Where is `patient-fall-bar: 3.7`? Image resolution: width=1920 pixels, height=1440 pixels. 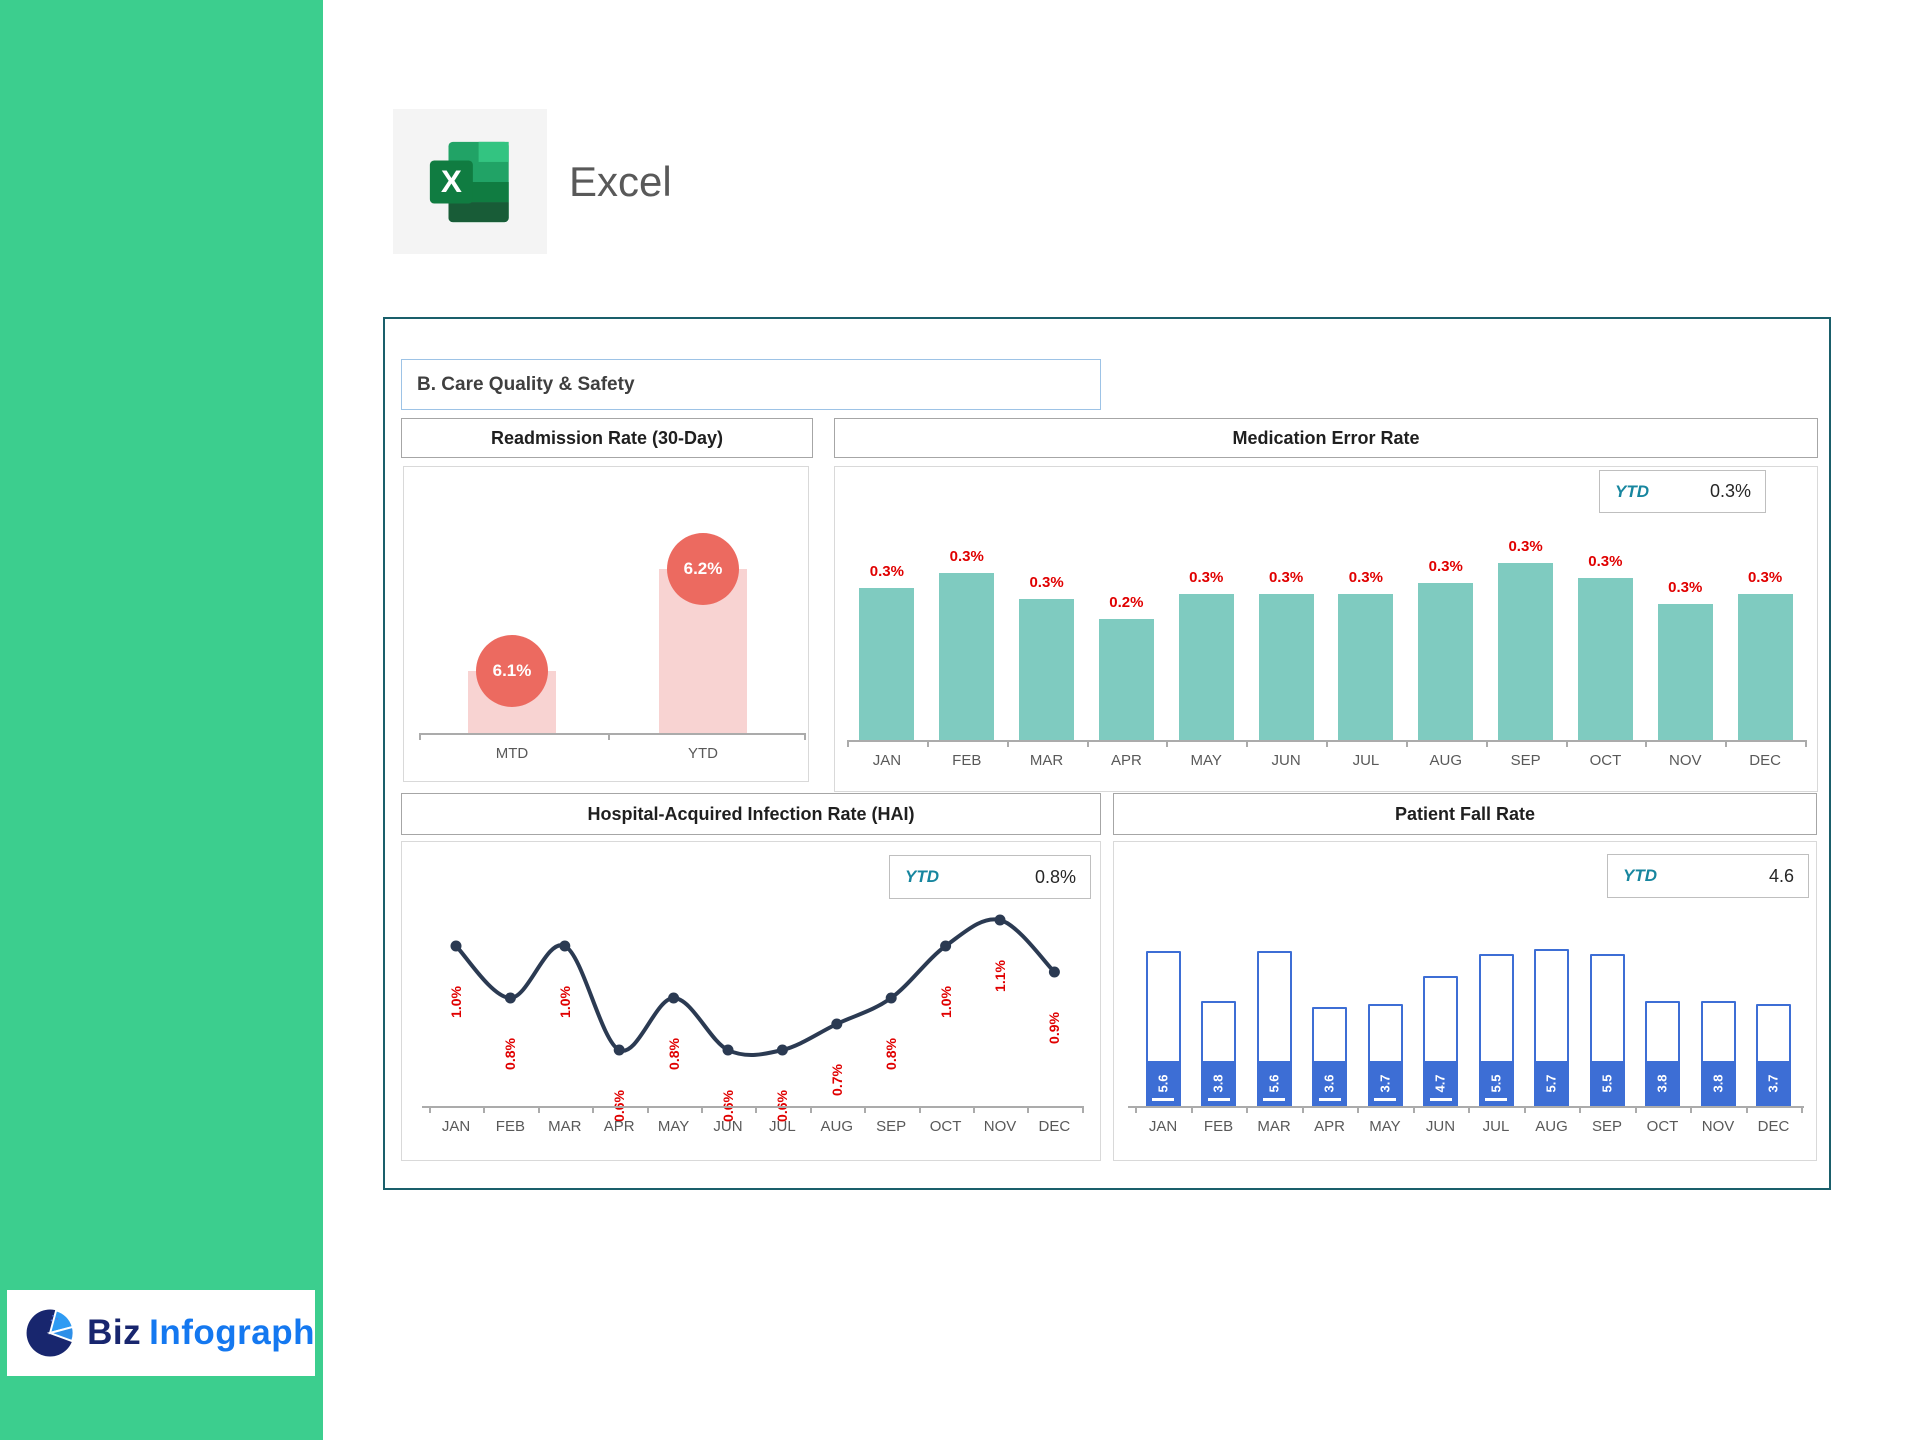
patient-fall-bar: 3.7 is located at coordinates (1773, 1055).